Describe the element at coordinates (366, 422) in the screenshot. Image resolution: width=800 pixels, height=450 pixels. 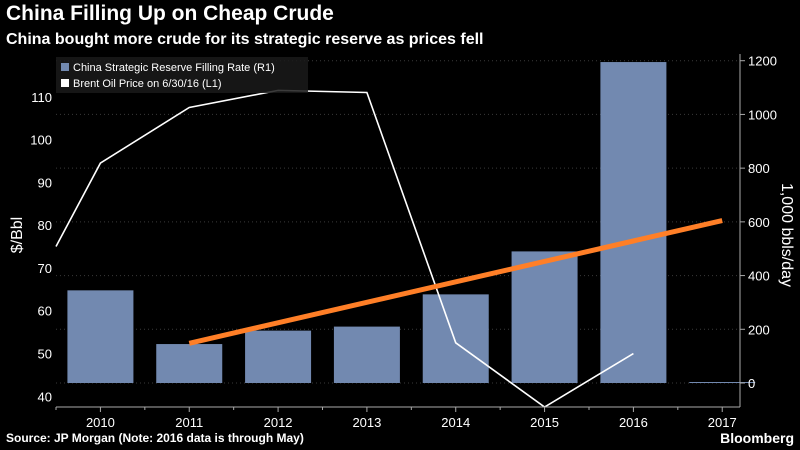
I see `x-tick-label: 2013` at that location.